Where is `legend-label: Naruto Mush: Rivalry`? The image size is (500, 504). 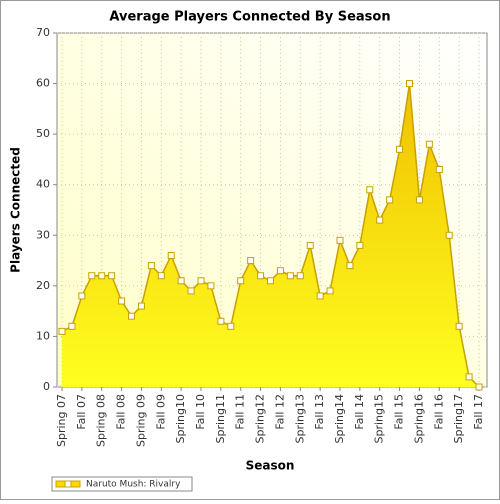
legend-label: Naruto Mush: Rivalry is located at coordinates (133, 485).